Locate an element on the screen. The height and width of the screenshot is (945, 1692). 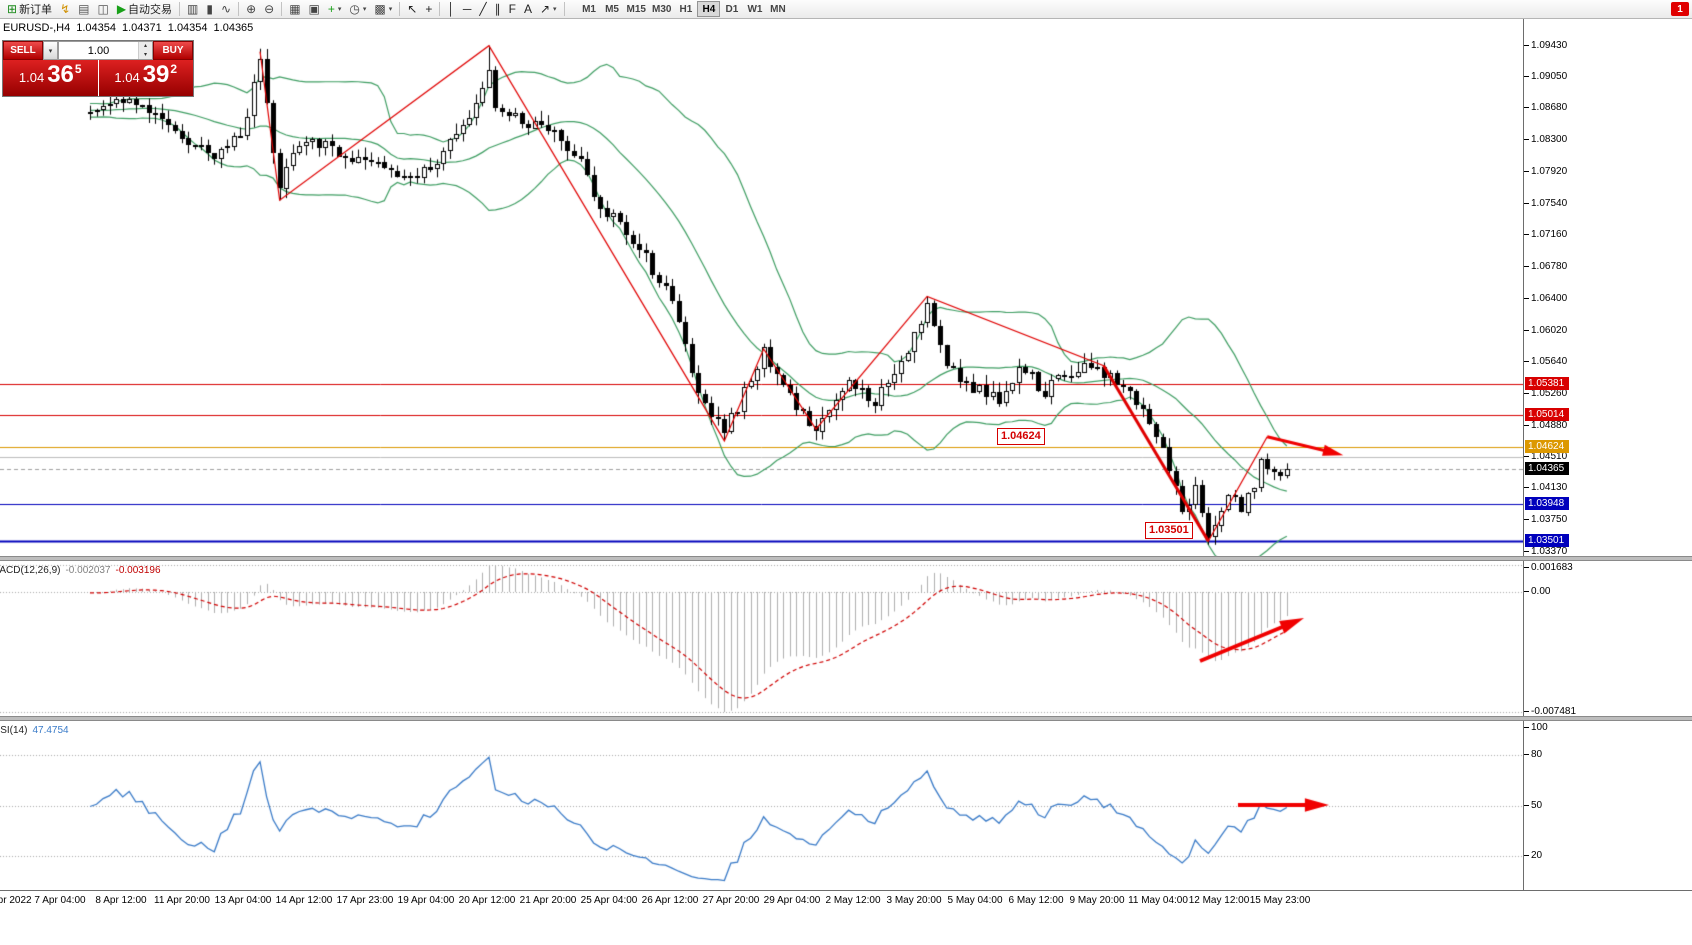
vertical-line-button: │ is located at coordinates (451, 9).